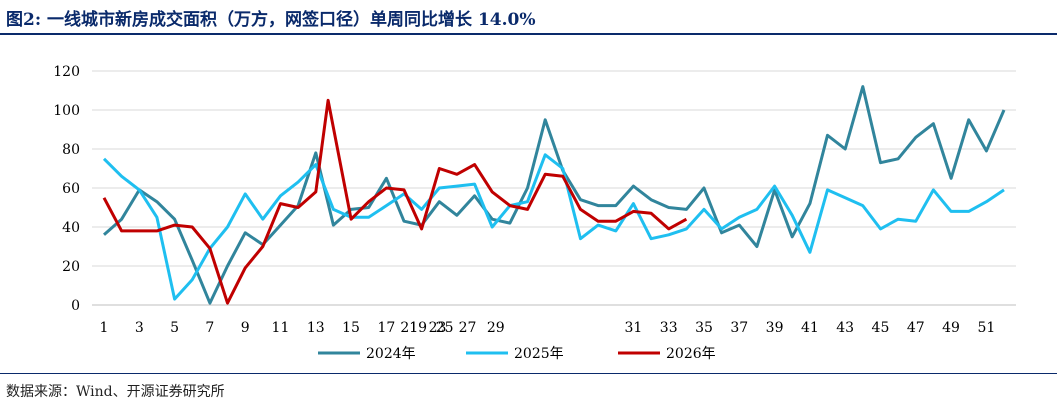 The image size is (1057, 406). What do you see at coordinates (691, 354) in the screenshot?
I see `legend-label-3: 2026年` at bounding box center [691, 354].